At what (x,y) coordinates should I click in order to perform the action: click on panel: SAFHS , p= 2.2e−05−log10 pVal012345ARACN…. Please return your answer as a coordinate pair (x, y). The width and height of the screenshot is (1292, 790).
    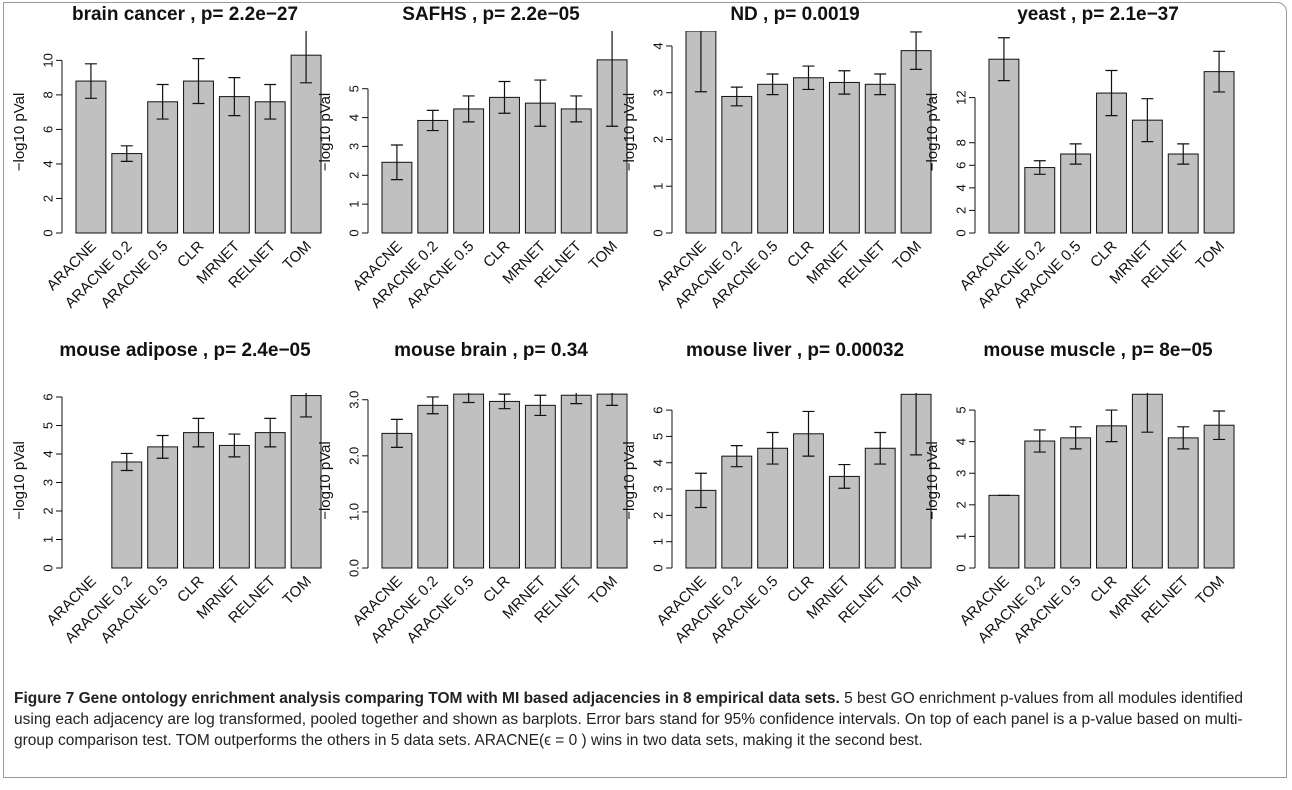
    Looking at the image, I should click on (472, 158).